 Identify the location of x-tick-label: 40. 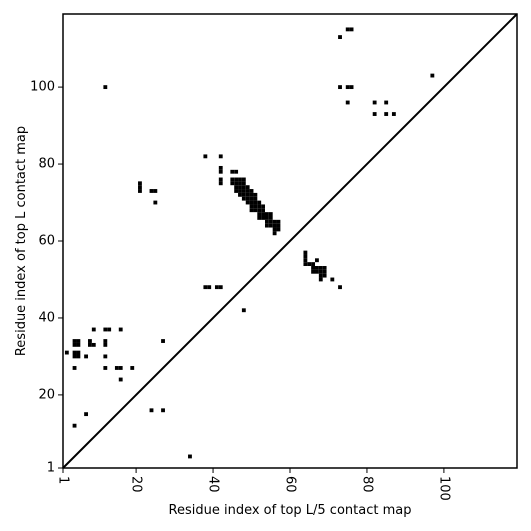
(213, 484).